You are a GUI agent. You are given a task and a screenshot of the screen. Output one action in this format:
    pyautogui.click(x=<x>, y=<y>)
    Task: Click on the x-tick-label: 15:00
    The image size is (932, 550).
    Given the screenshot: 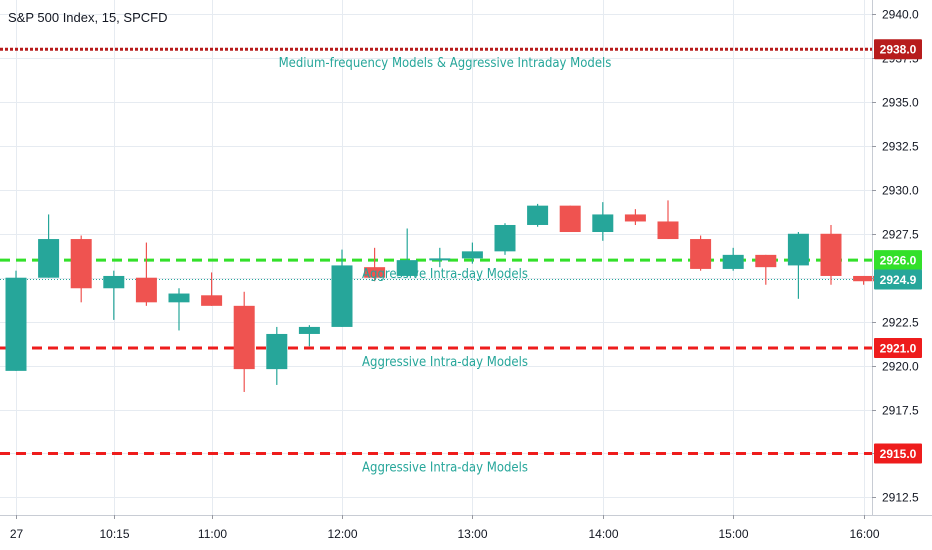 What is the action you would take?
    pyautogui.click(x=733, y=534)
    